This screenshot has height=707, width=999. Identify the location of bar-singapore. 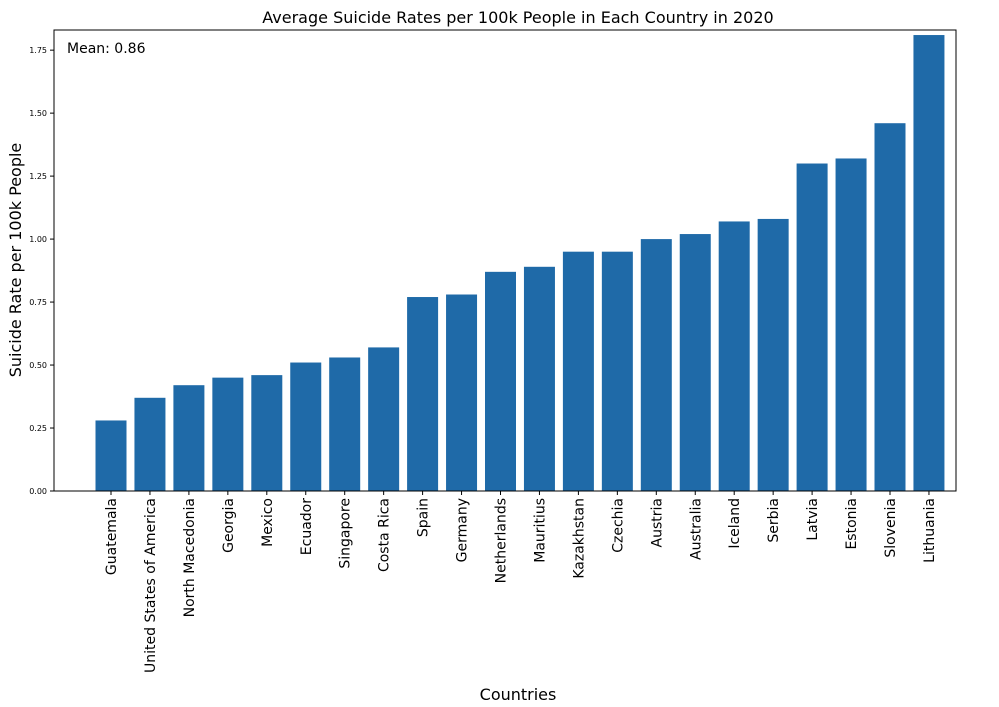
(345, 424).